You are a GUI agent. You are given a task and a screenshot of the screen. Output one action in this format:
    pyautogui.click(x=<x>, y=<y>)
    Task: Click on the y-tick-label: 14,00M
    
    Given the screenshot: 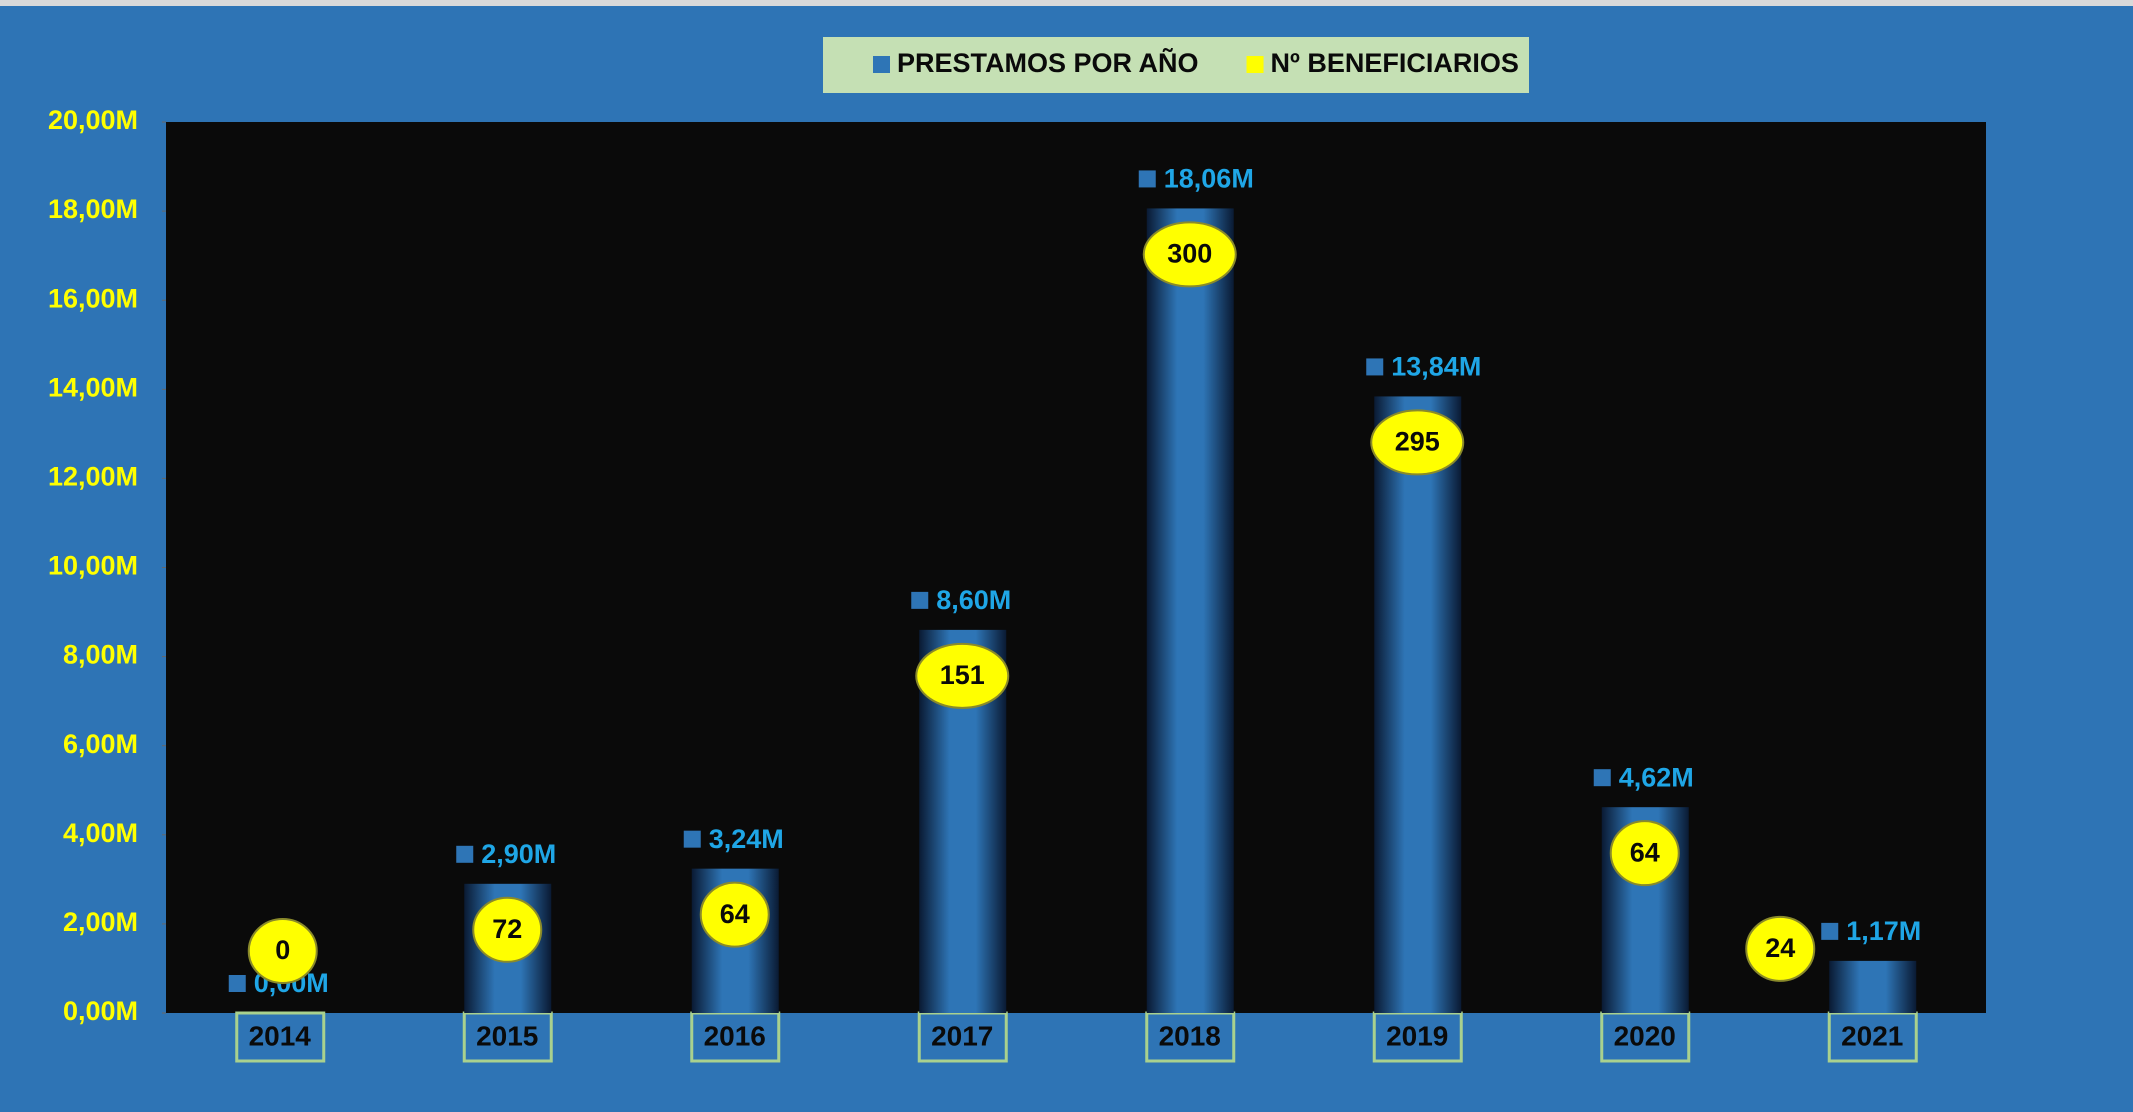 What is the action you would take?
    pyautogui.click(x=93, y=387)
    